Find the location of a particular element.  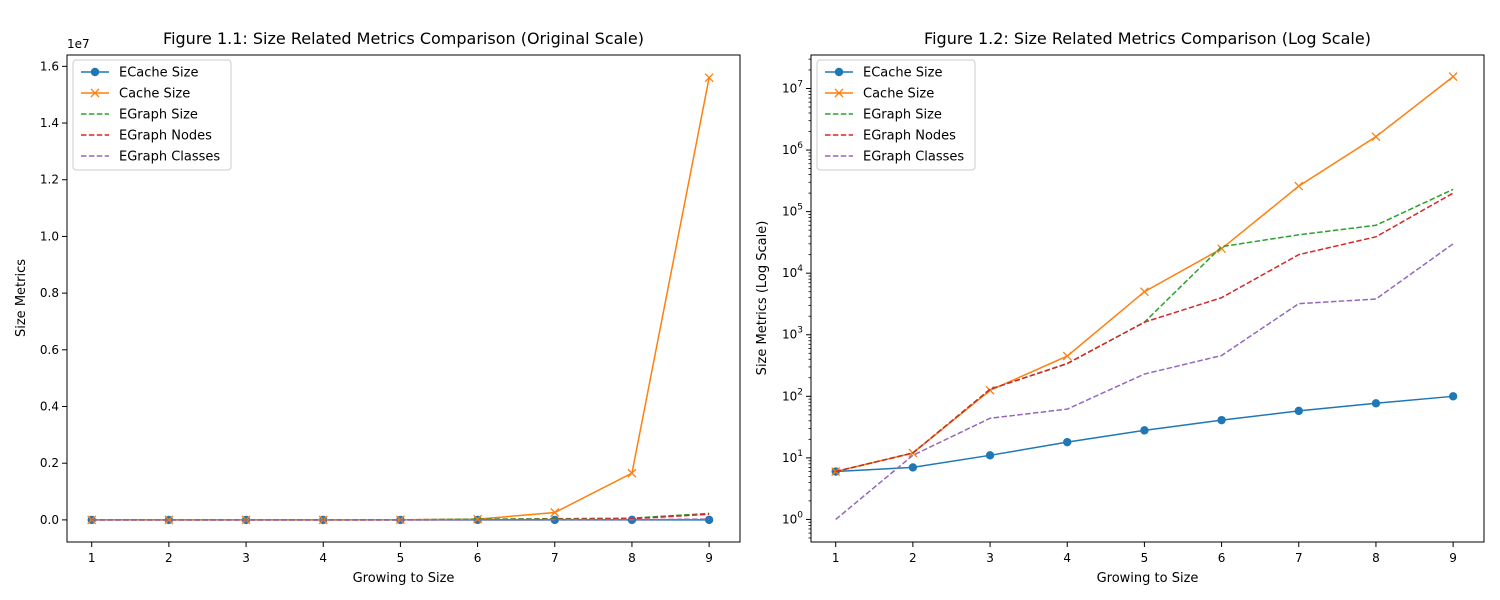

y-tick-label: 0.8 is located at coordinates (49, 293).